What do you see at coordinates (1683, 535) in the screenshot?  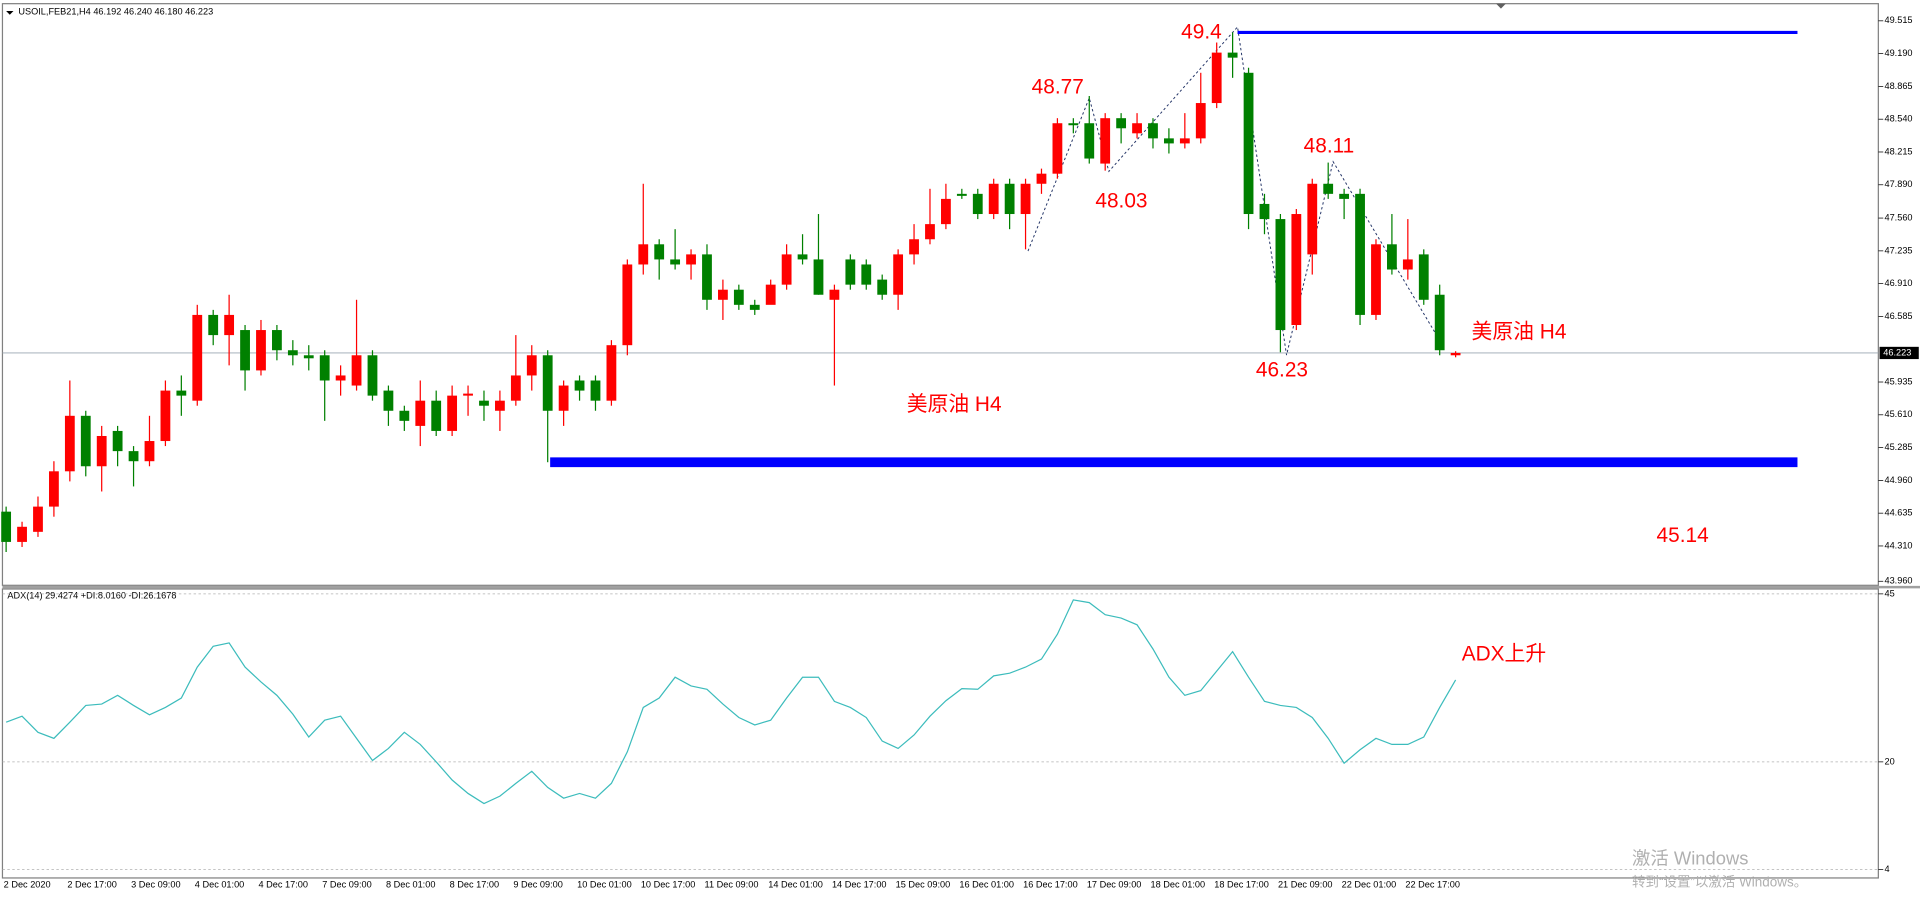 I see `annotation: 45.14` at bounding box center [1683, 535].